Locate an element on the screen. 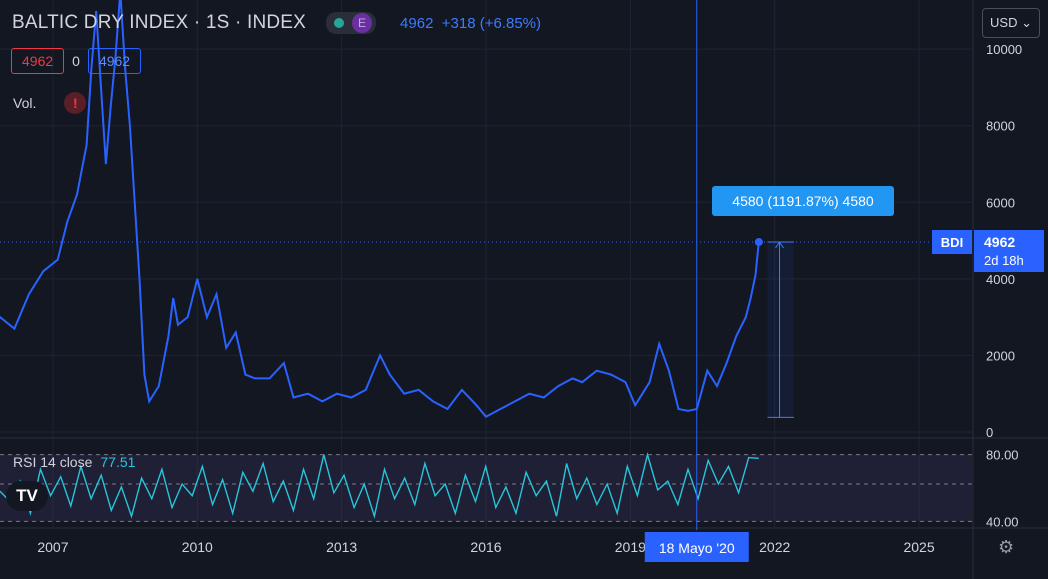  price-change: 4962 +318 (+6.85%) is located at coordinates (470, 23).